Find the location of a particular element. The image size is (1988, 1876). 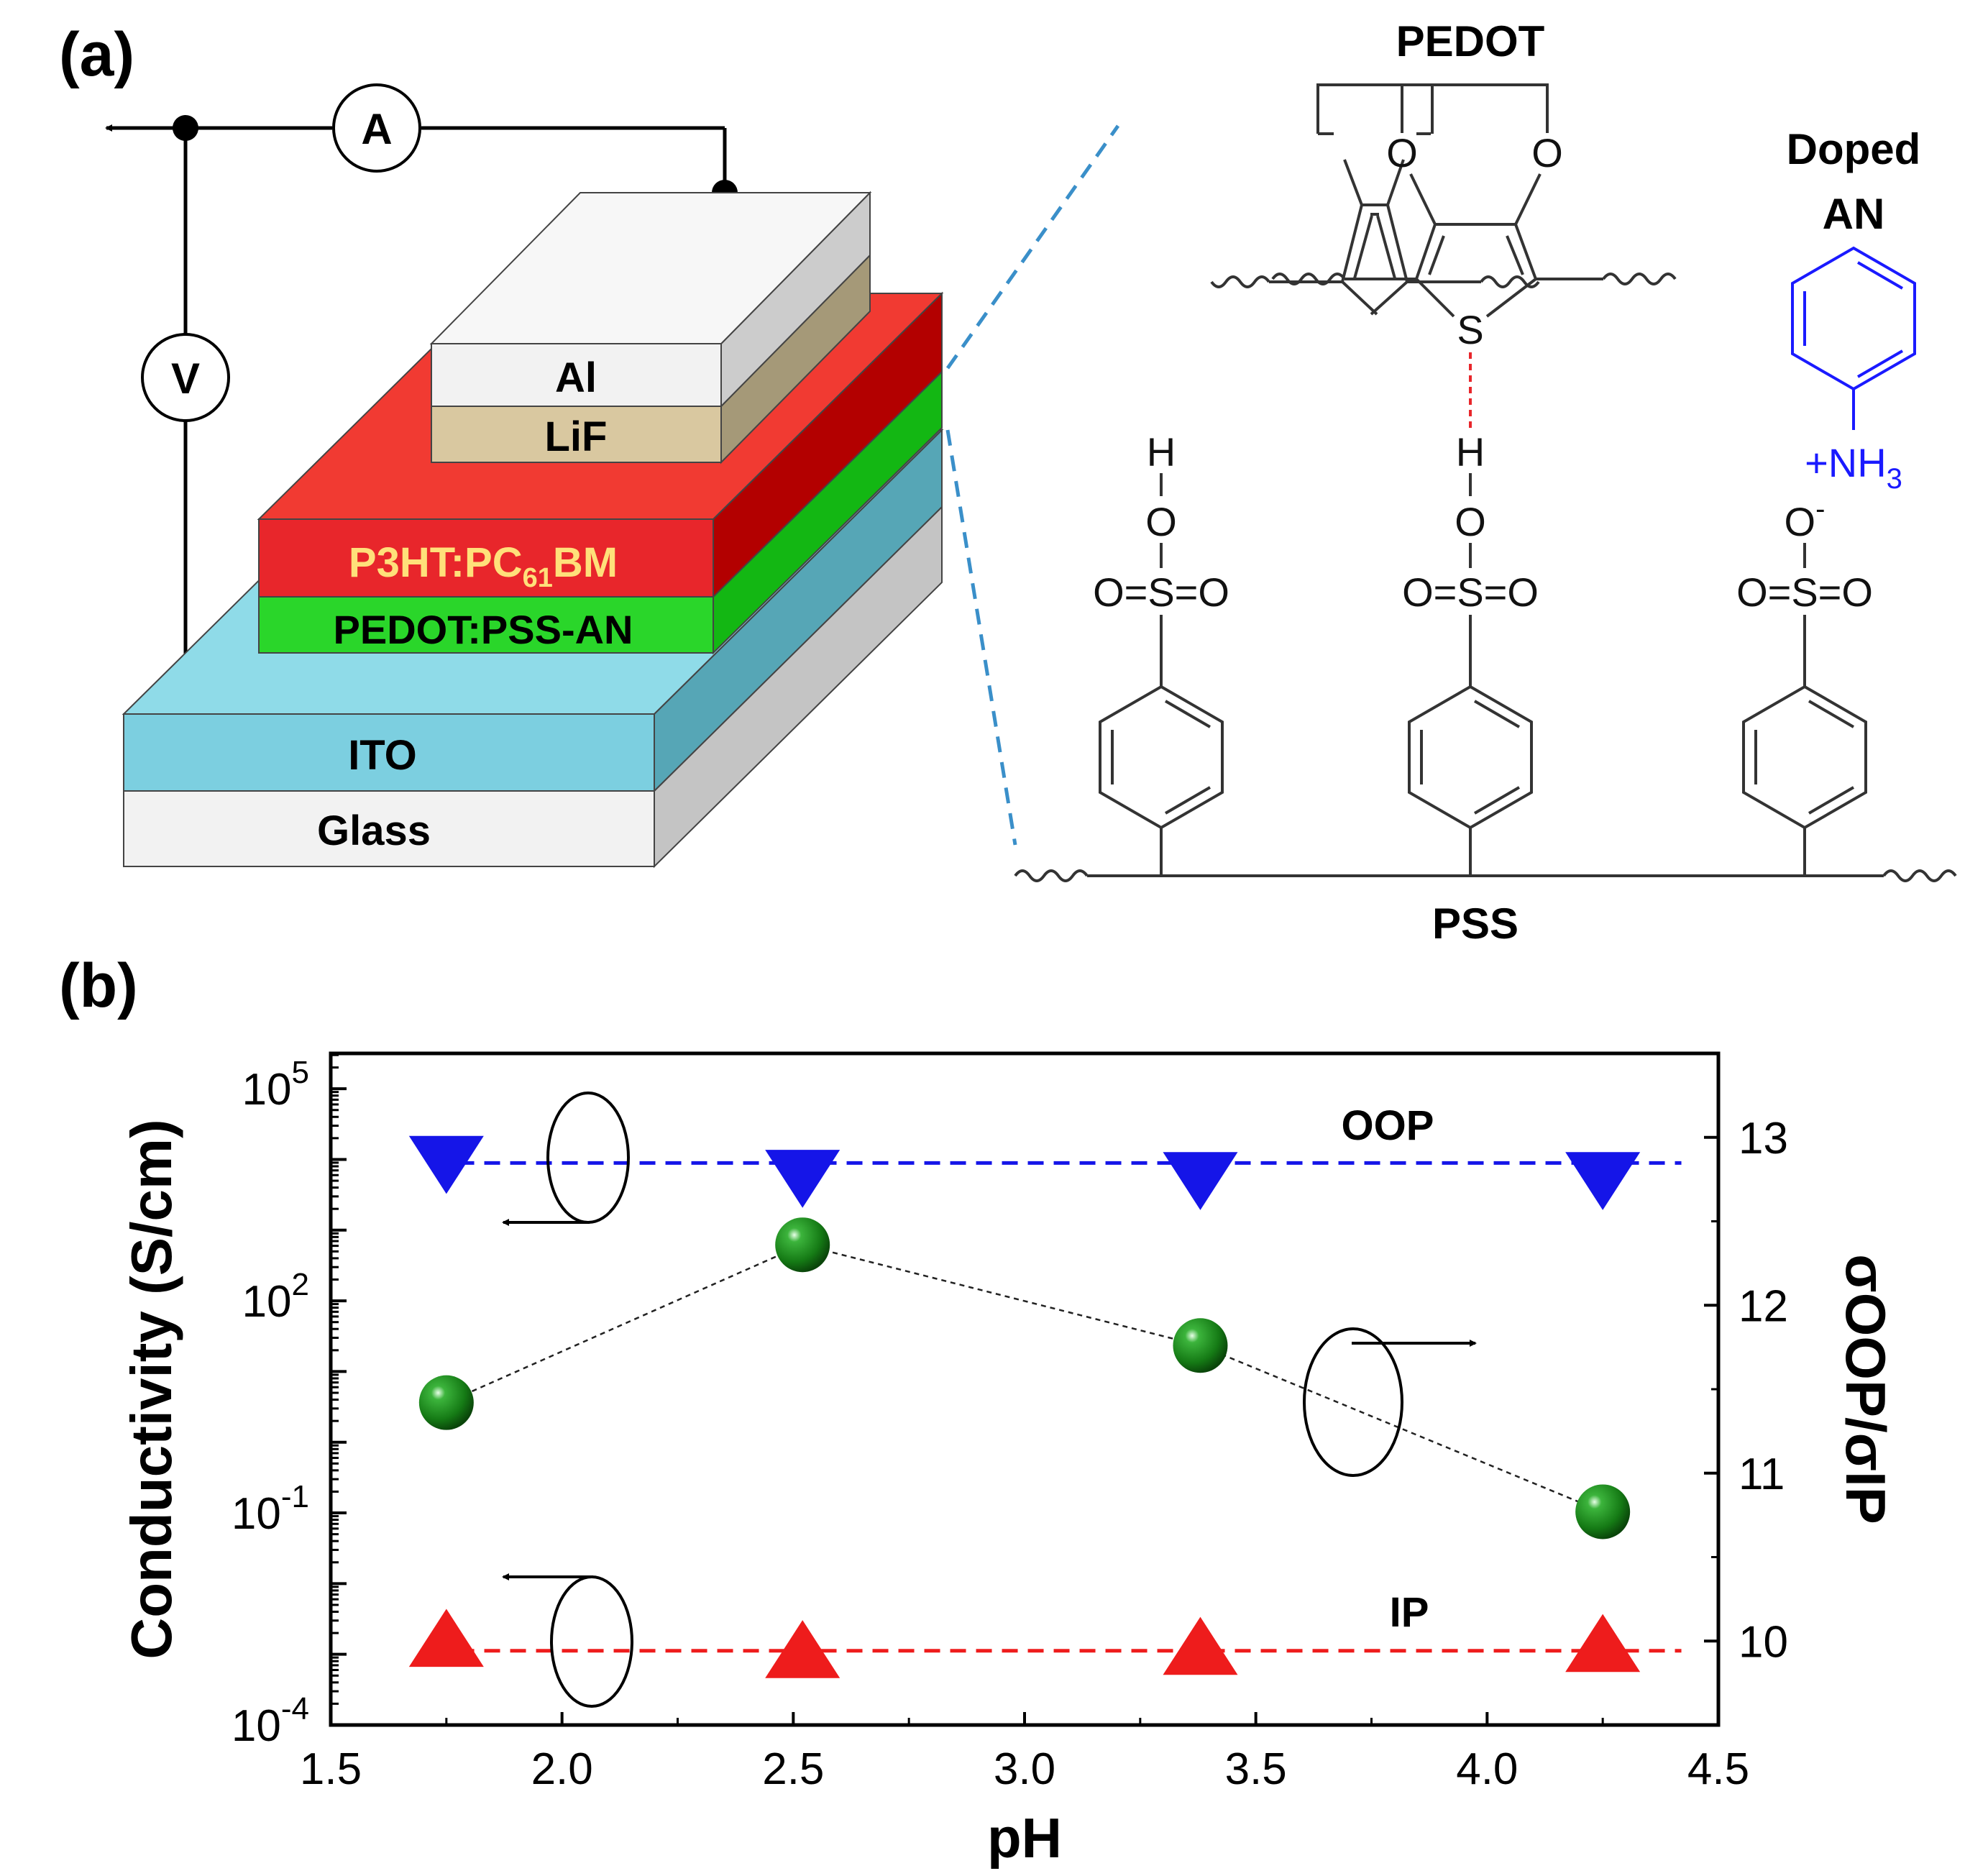

pedot-ring is located at coordinates (1474, 200).